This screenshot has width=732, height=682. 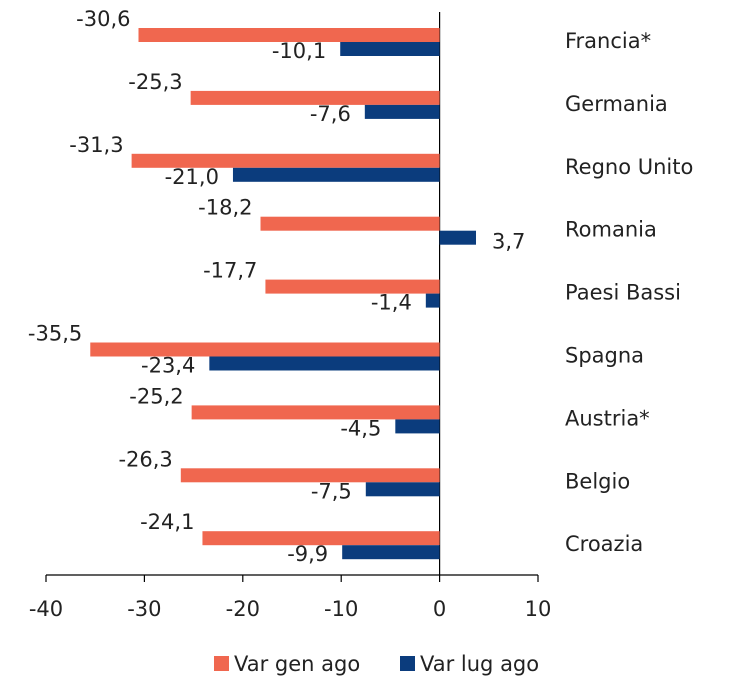 What do you see at coordinates (155, 82) in the screenshot?
I see `data-label: -25,3` at bounding box center [155, 82].